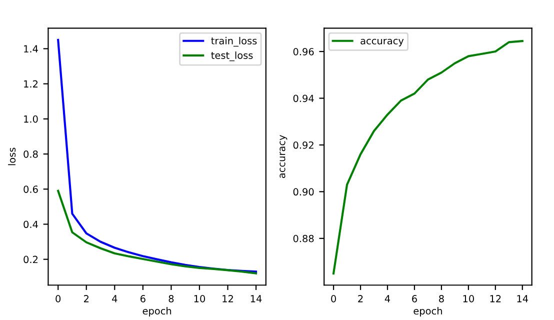  I want to click on y-tick-label: 0.2, so click(31, 260).